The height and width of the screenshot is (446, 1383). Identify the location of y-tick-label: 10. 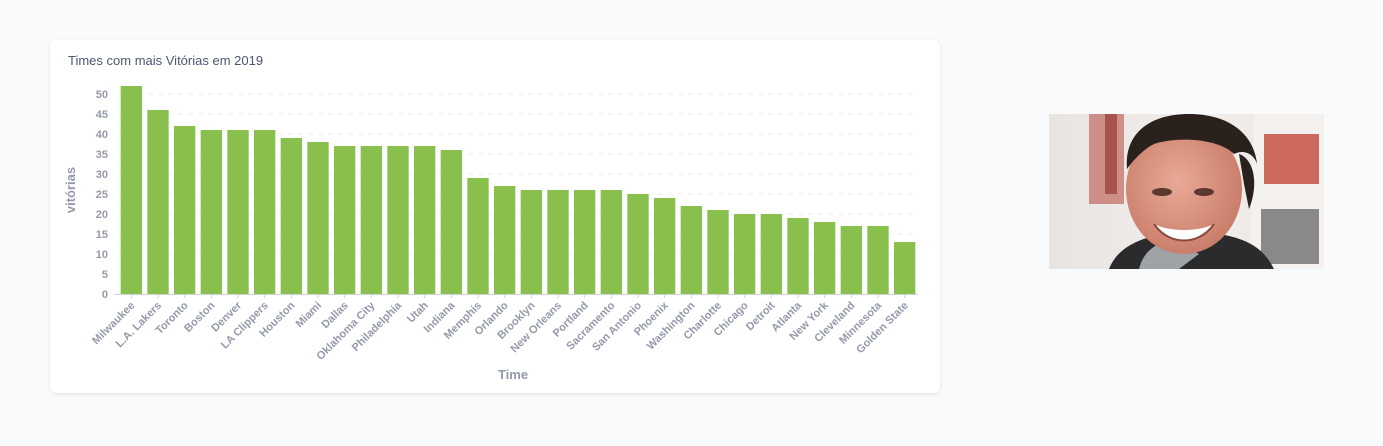
(102, 255).